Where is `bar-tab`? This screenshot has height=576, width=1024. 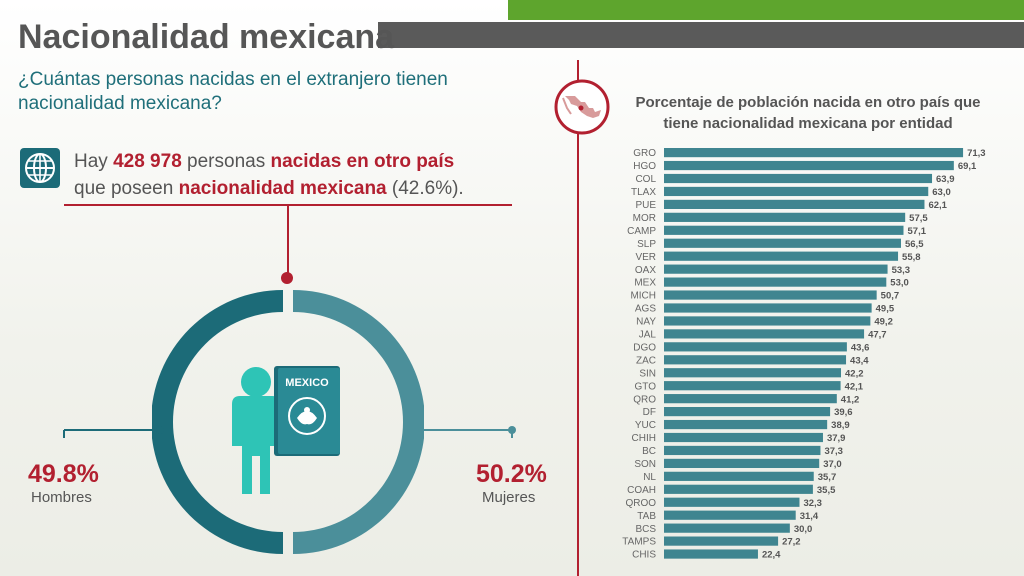
bar-tab is located at coordinates (730, 515).